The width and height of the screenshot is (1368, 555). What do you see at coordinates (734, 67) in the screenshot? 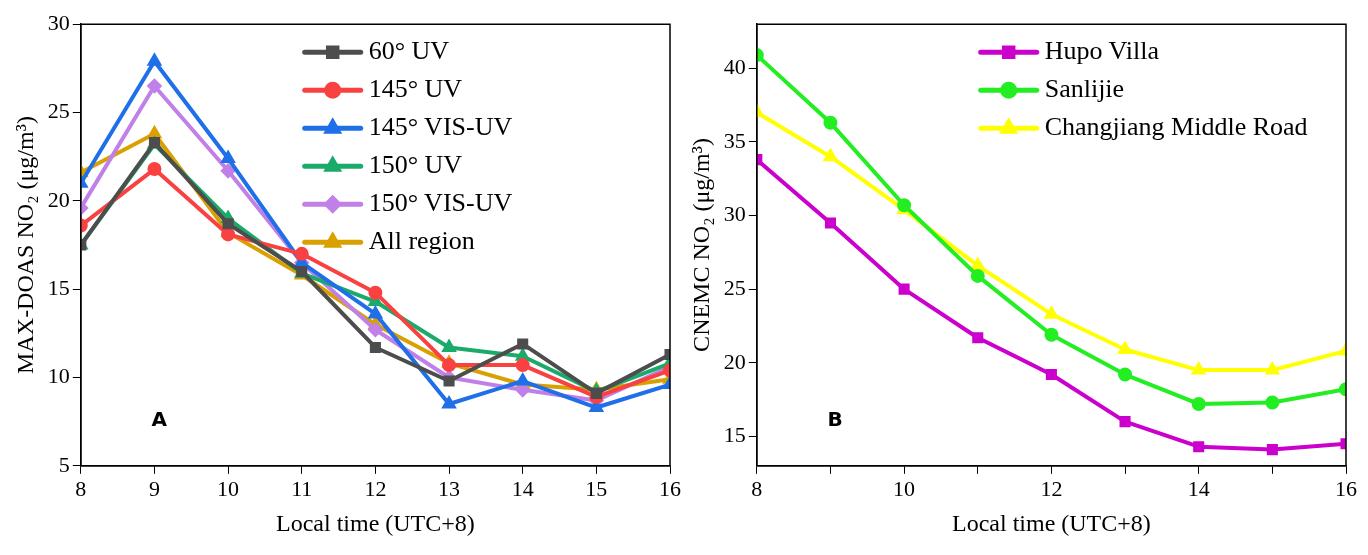
I see `y-tick-label: 40` at bounding box center [734, 67].